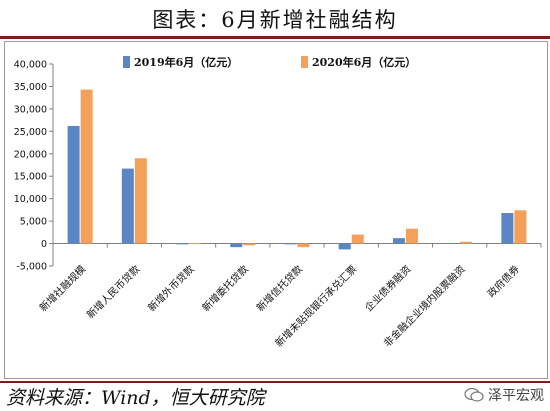  I want to click on x-category-label: 新增委托贷款, so click(225, 288).